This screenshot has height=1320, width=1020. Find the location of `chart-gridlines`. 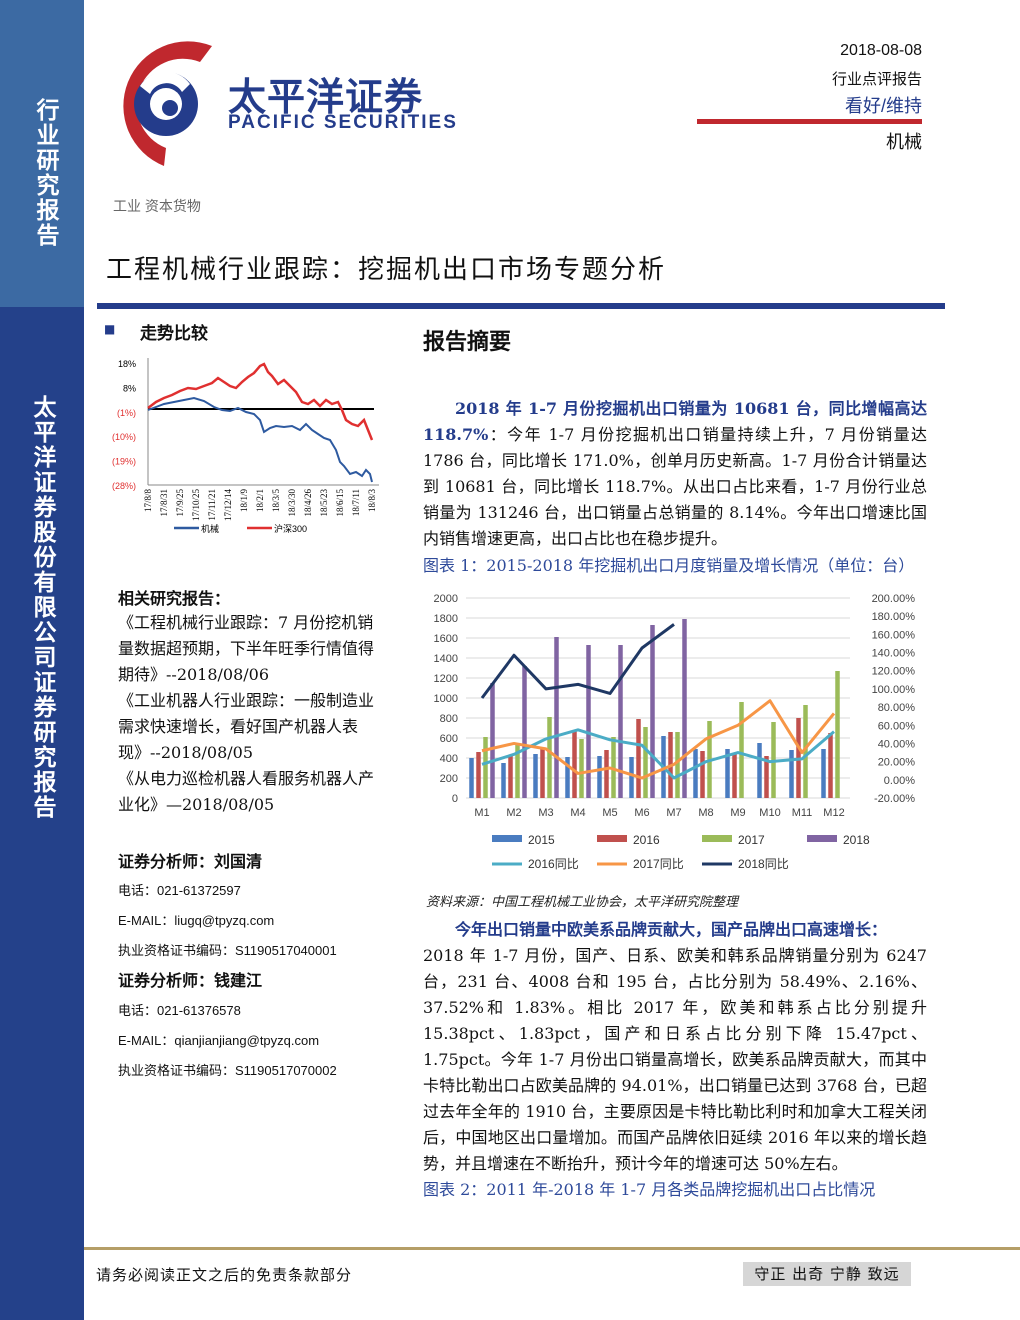

chart-gridlines is located at coordinates (658, 698).